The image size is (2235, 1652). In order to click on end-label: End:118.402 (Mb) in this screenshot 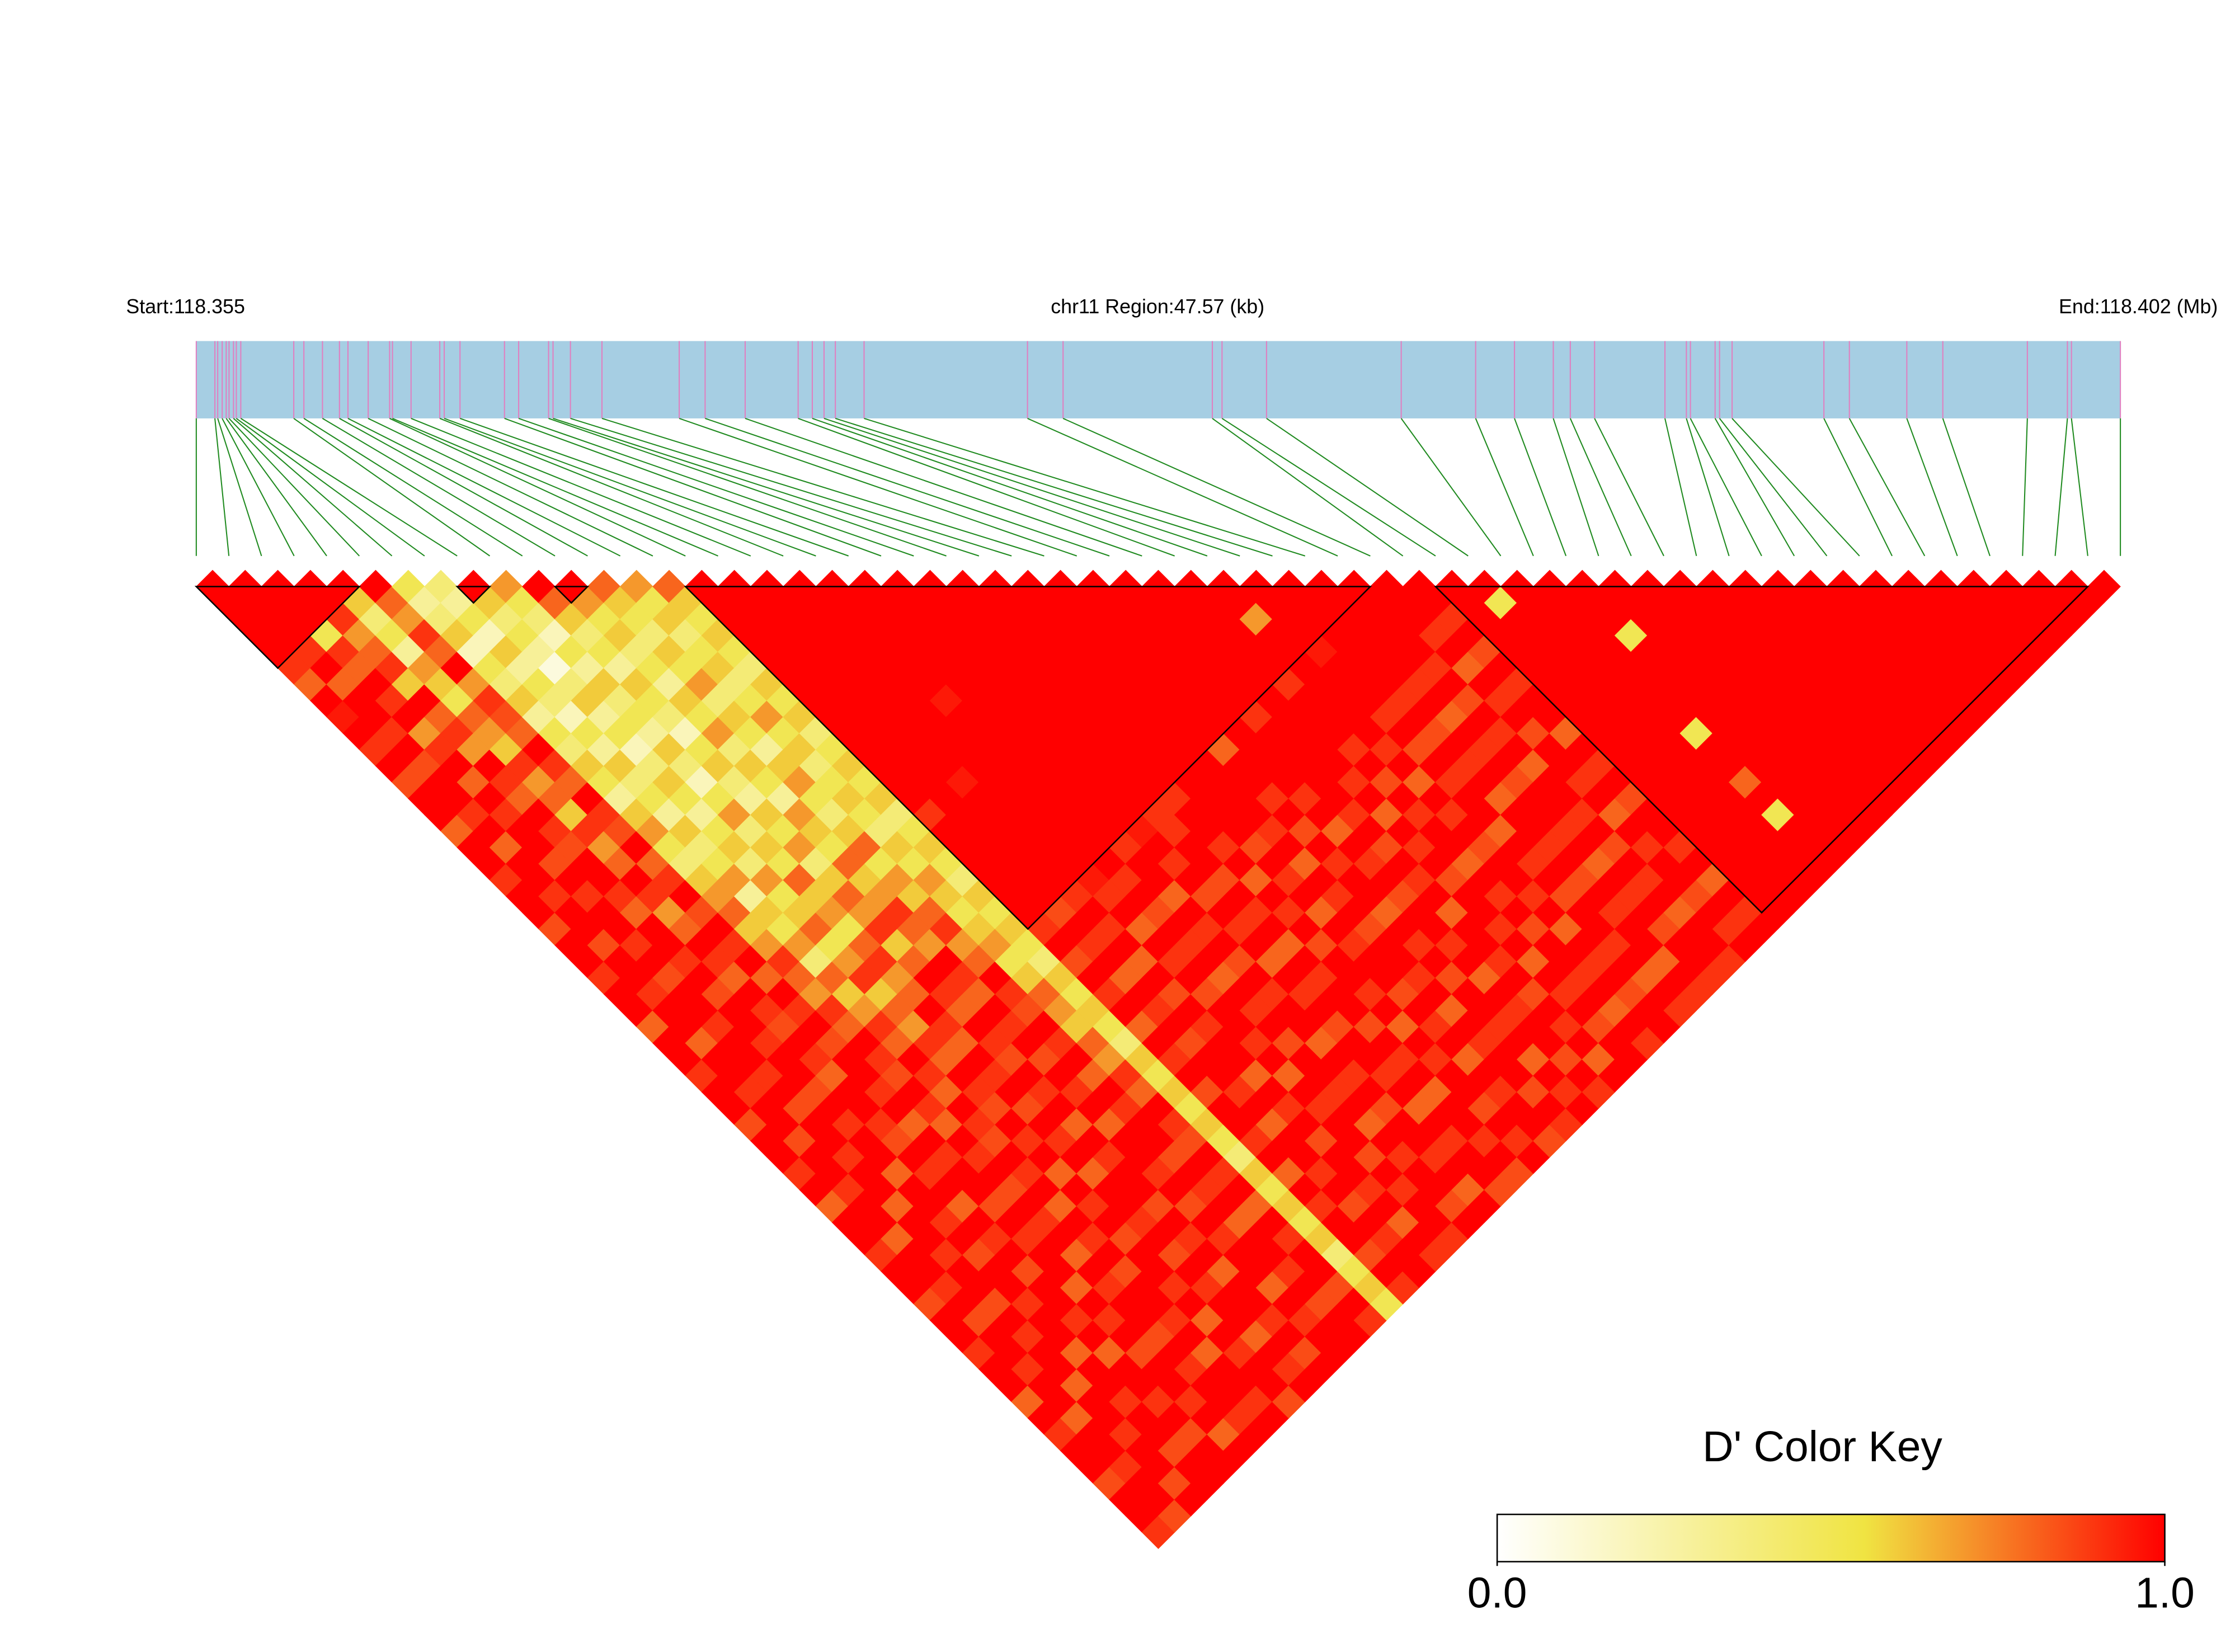, I will do `click(2138, 306)`.